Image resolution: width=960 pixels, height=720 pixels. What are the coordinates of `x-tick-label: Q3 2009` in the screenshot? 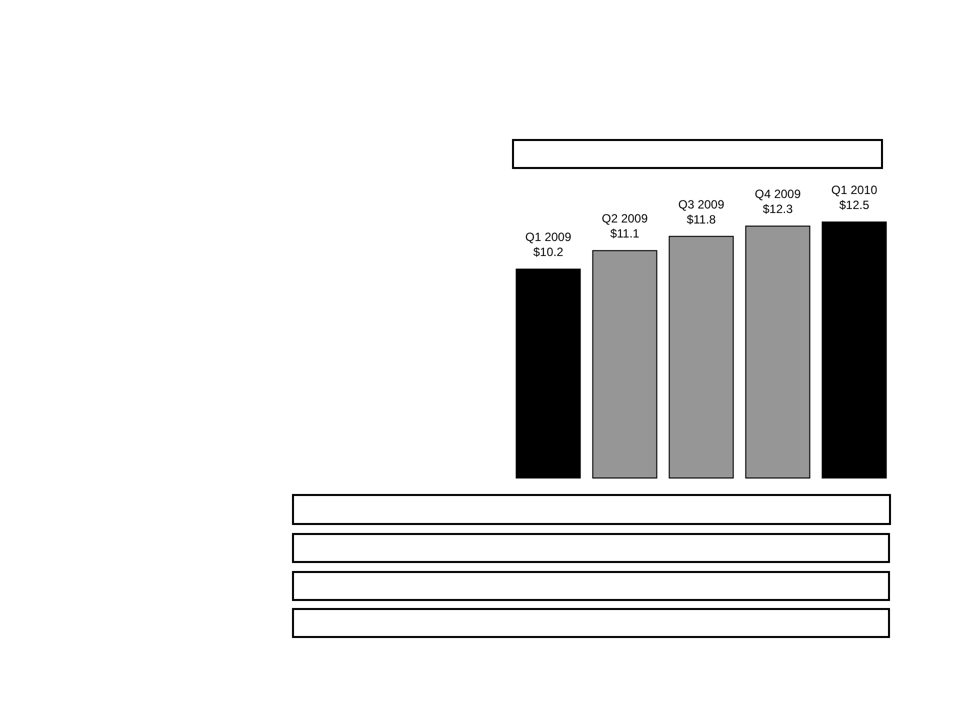 It's located at (701, 204).